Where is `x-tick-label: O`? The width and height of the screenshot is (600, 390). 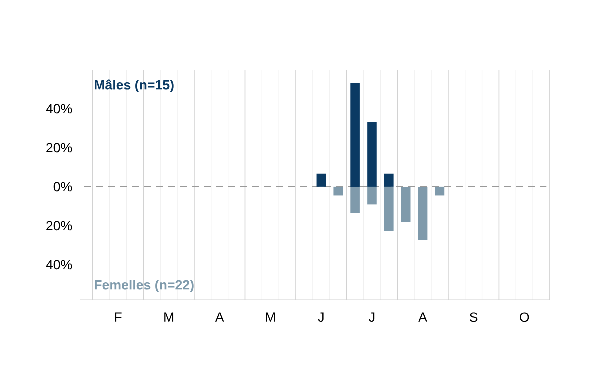 x-tick-label: O is located at coordinates (525, 317).